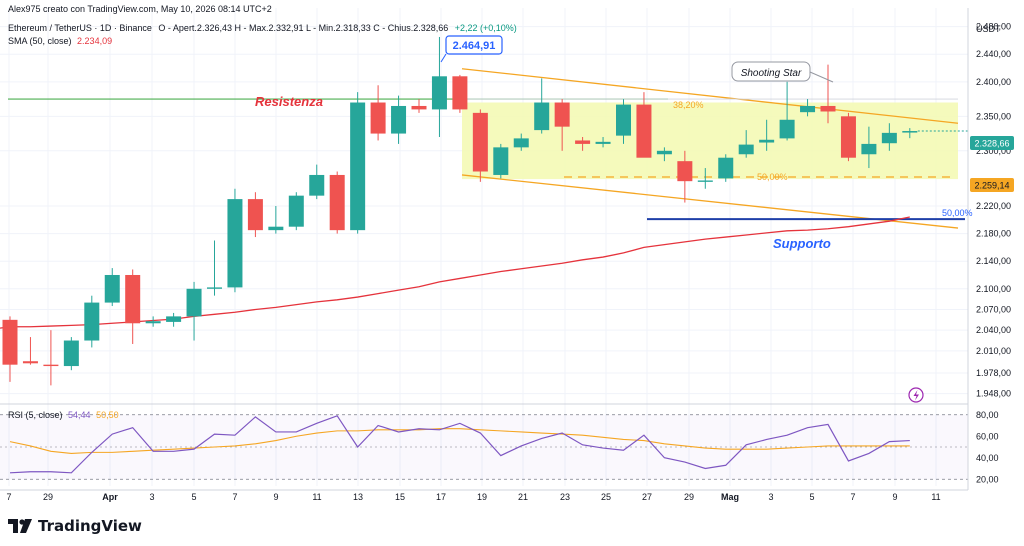 The width and height of the screenshot is (1024, 546). I want to click on tradingview-mark-icon, so click(20, 526).